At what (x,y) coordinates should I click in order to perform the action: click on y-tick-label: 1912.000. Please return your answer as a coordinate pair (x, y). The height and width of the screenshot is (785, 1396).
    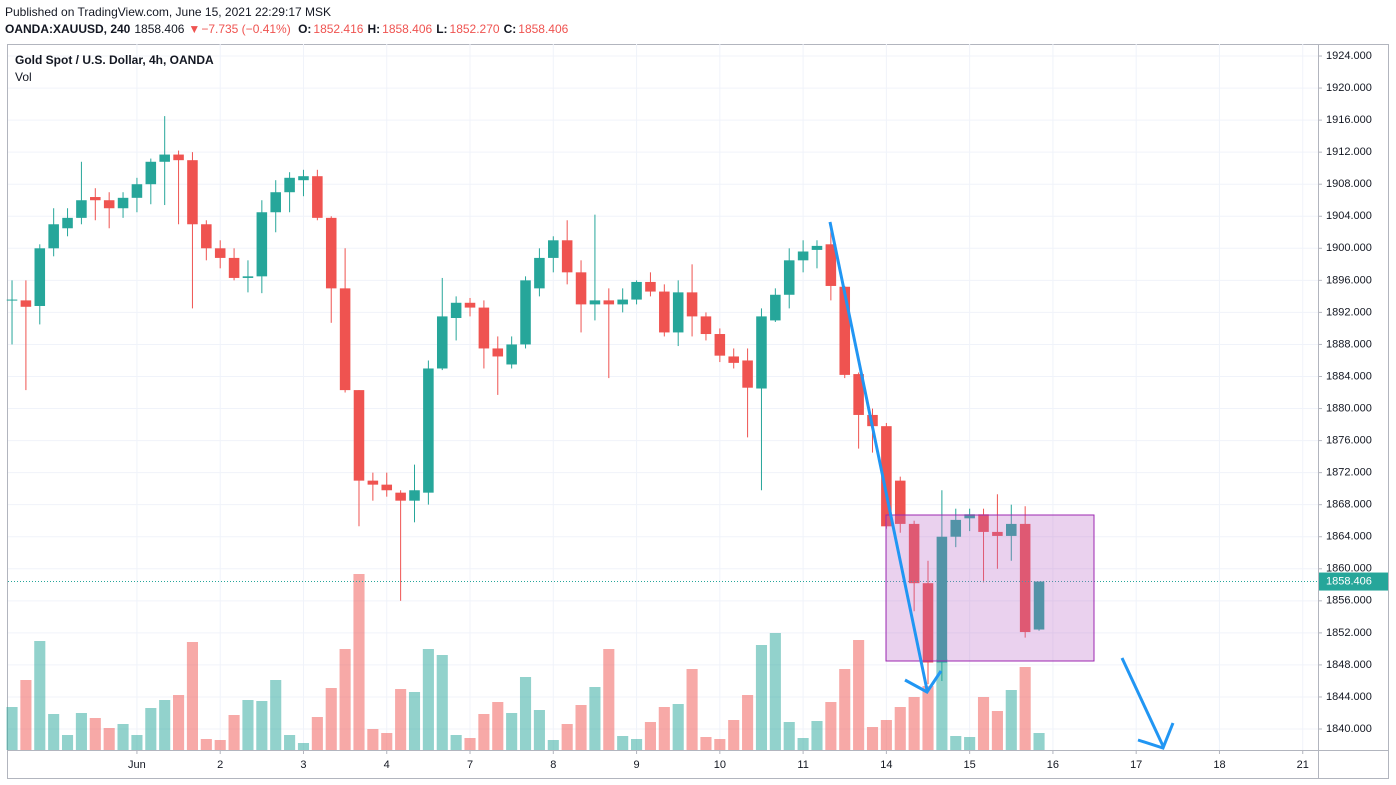
    Looking at the image, I should click on (1349, 152).